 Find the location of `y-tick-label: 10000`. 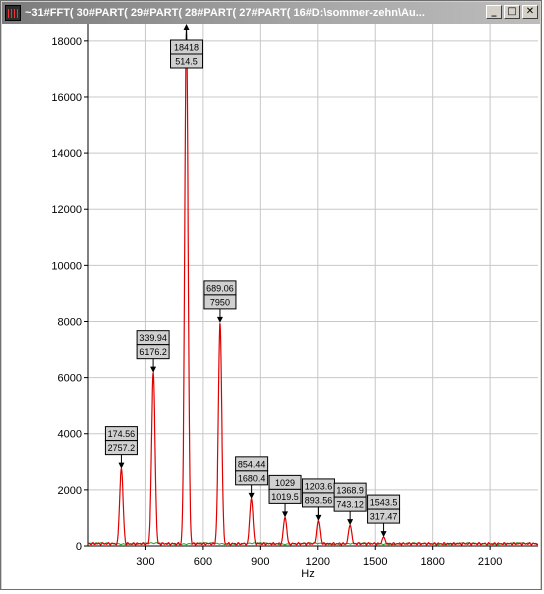

y-tick-label: 10000 is located at coordinates (66, 266).